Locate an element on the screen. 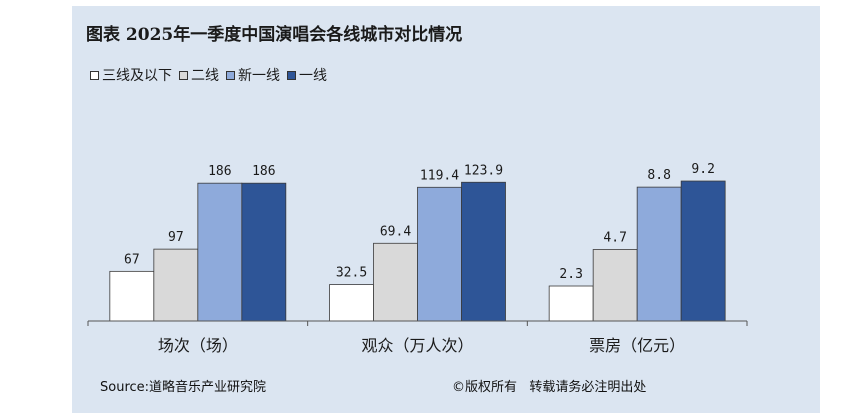 The width and height of the screenshot is (842, 419). chart-title: 图表 2025年一季度中国演唱会各线城市对比情况 is located at coordinates (274, 35).